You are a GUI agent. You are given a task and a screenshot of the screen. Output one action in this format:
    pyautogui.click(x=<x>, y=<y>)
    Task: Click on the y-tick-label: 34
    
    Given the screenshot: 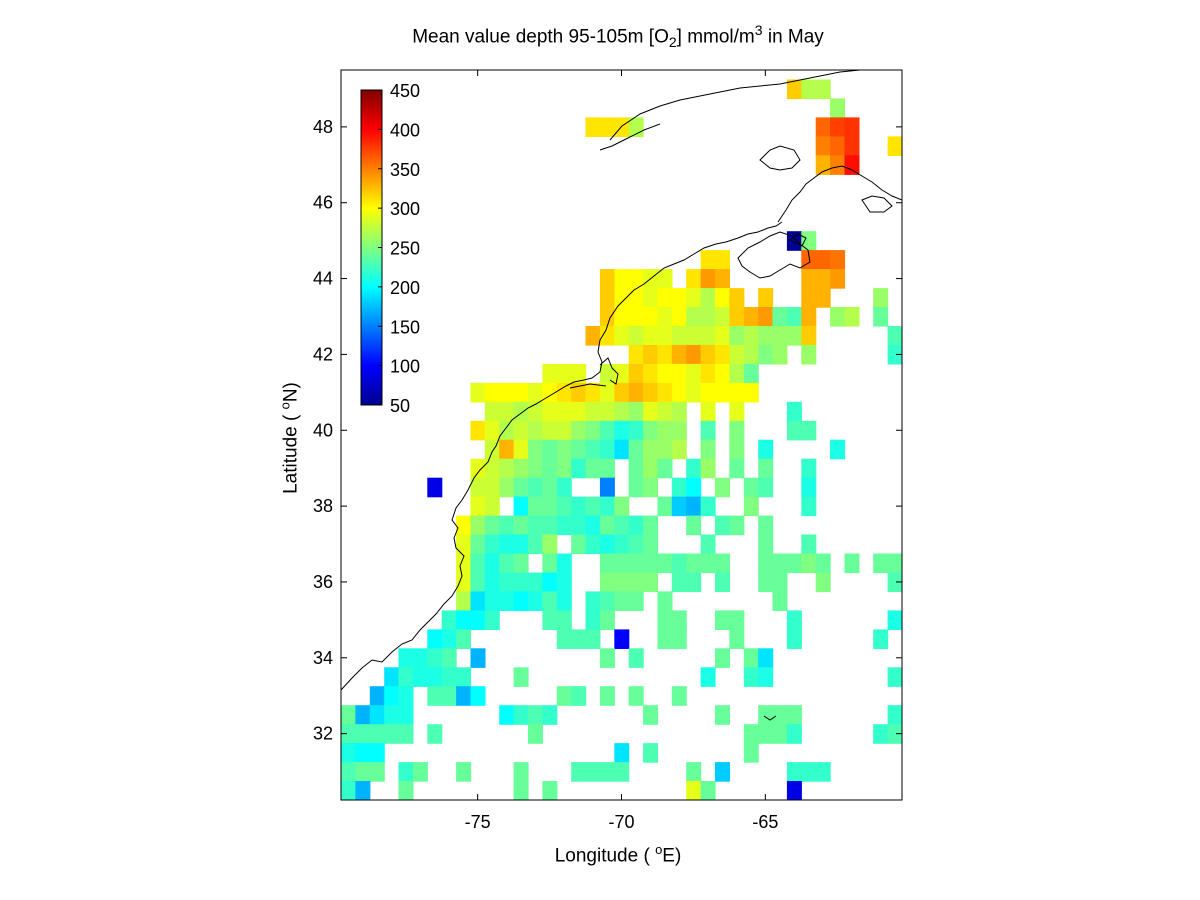 What is the action you would take?
    pyautogui.click(x=323, y=658)
    